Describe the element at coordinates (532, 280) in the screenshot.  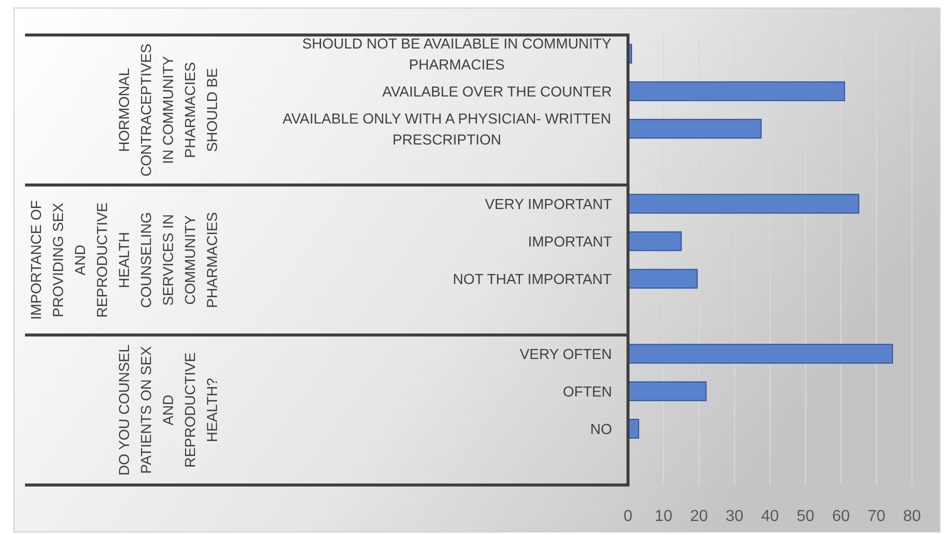
I see `y-tick-label: NOT THAT IMPORTANT` at that location.